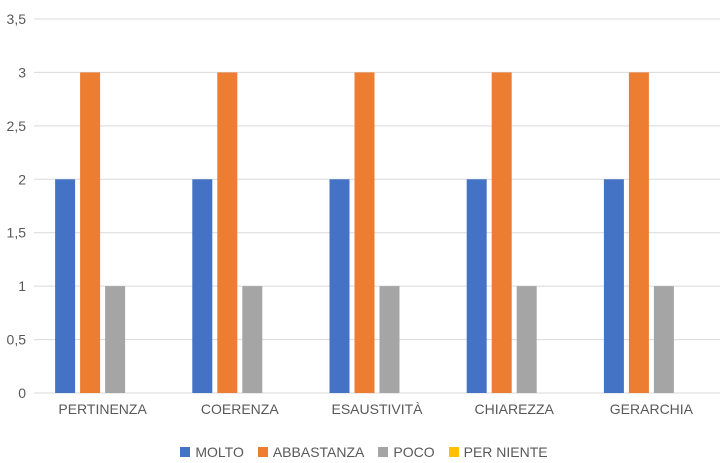 Image resolution: width=728 pixels, height=463 pixels. I want to click on bar-molto-chiarezza, so click(476, 286).